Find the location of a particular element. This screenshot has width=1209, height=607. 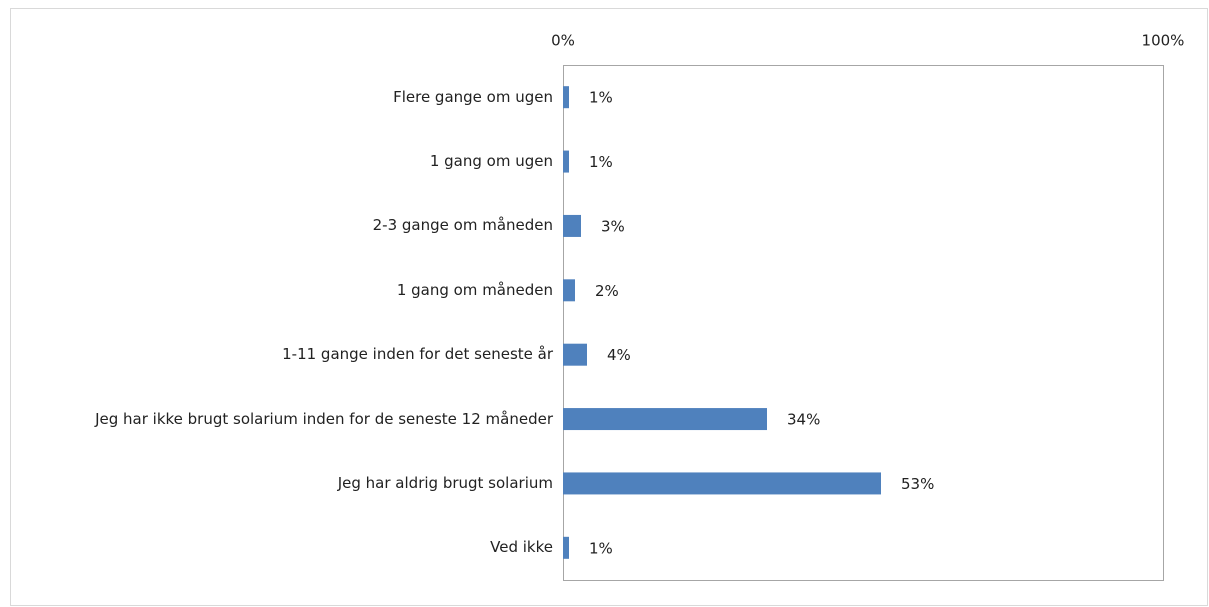

category-label-box: Jeg har aldrig brugt solarium is located at coordinates (280, 483).